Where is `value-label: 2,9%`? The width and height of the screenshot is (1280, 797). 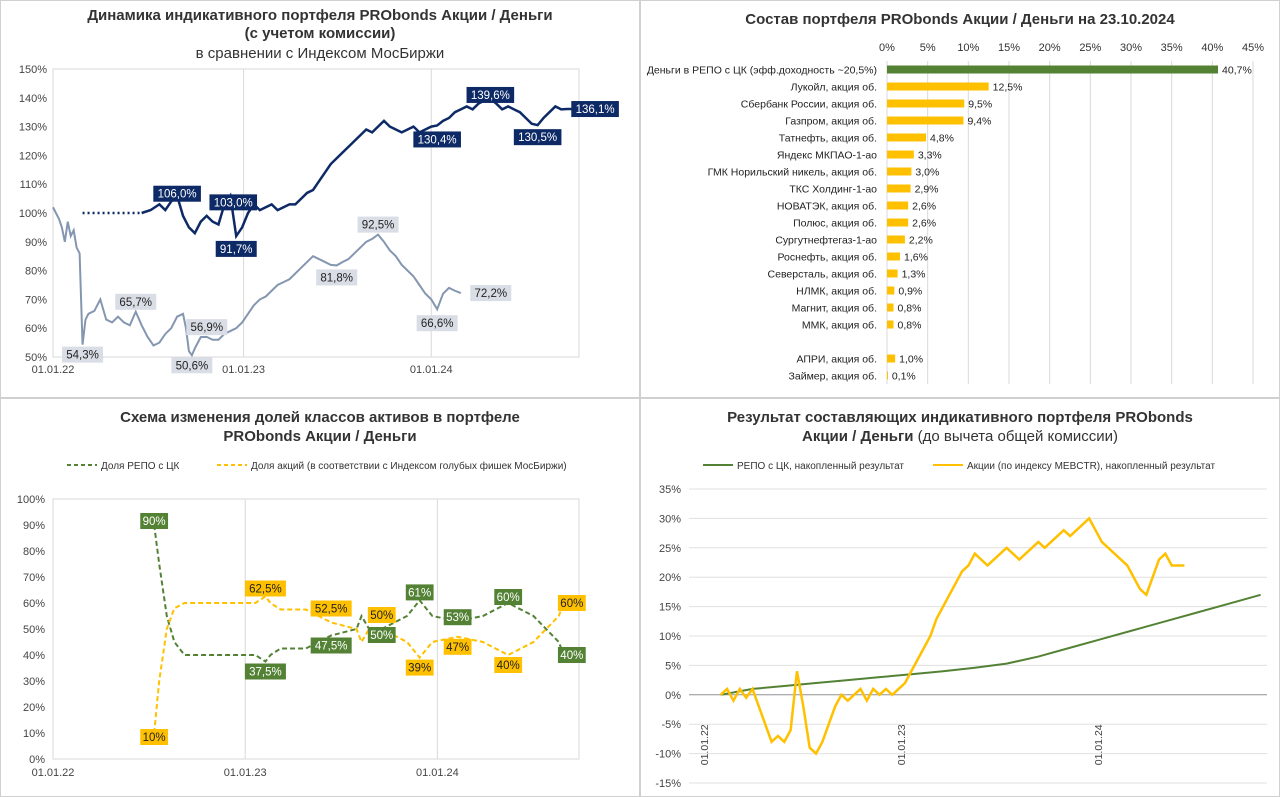
value-label: 2,9% is located at coordinates (927, 190).